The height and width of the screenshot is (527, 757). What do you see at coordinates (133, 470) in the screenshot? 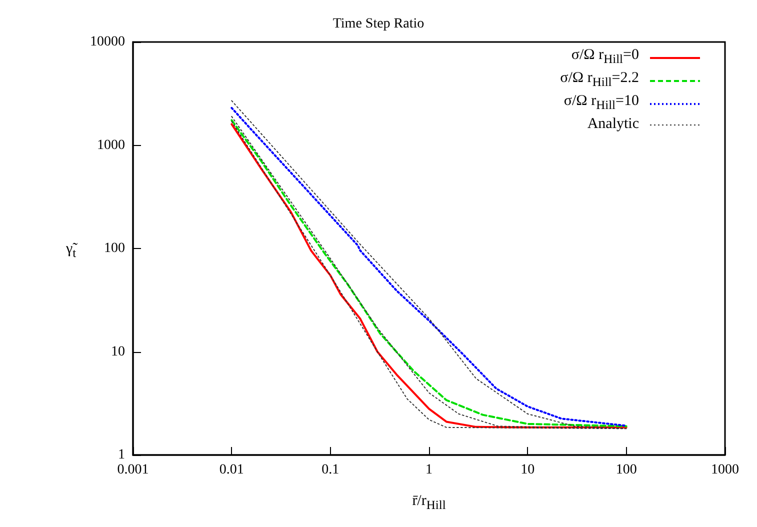
I see `x-tick-label: 0.001` at bounding box center [133, 470].